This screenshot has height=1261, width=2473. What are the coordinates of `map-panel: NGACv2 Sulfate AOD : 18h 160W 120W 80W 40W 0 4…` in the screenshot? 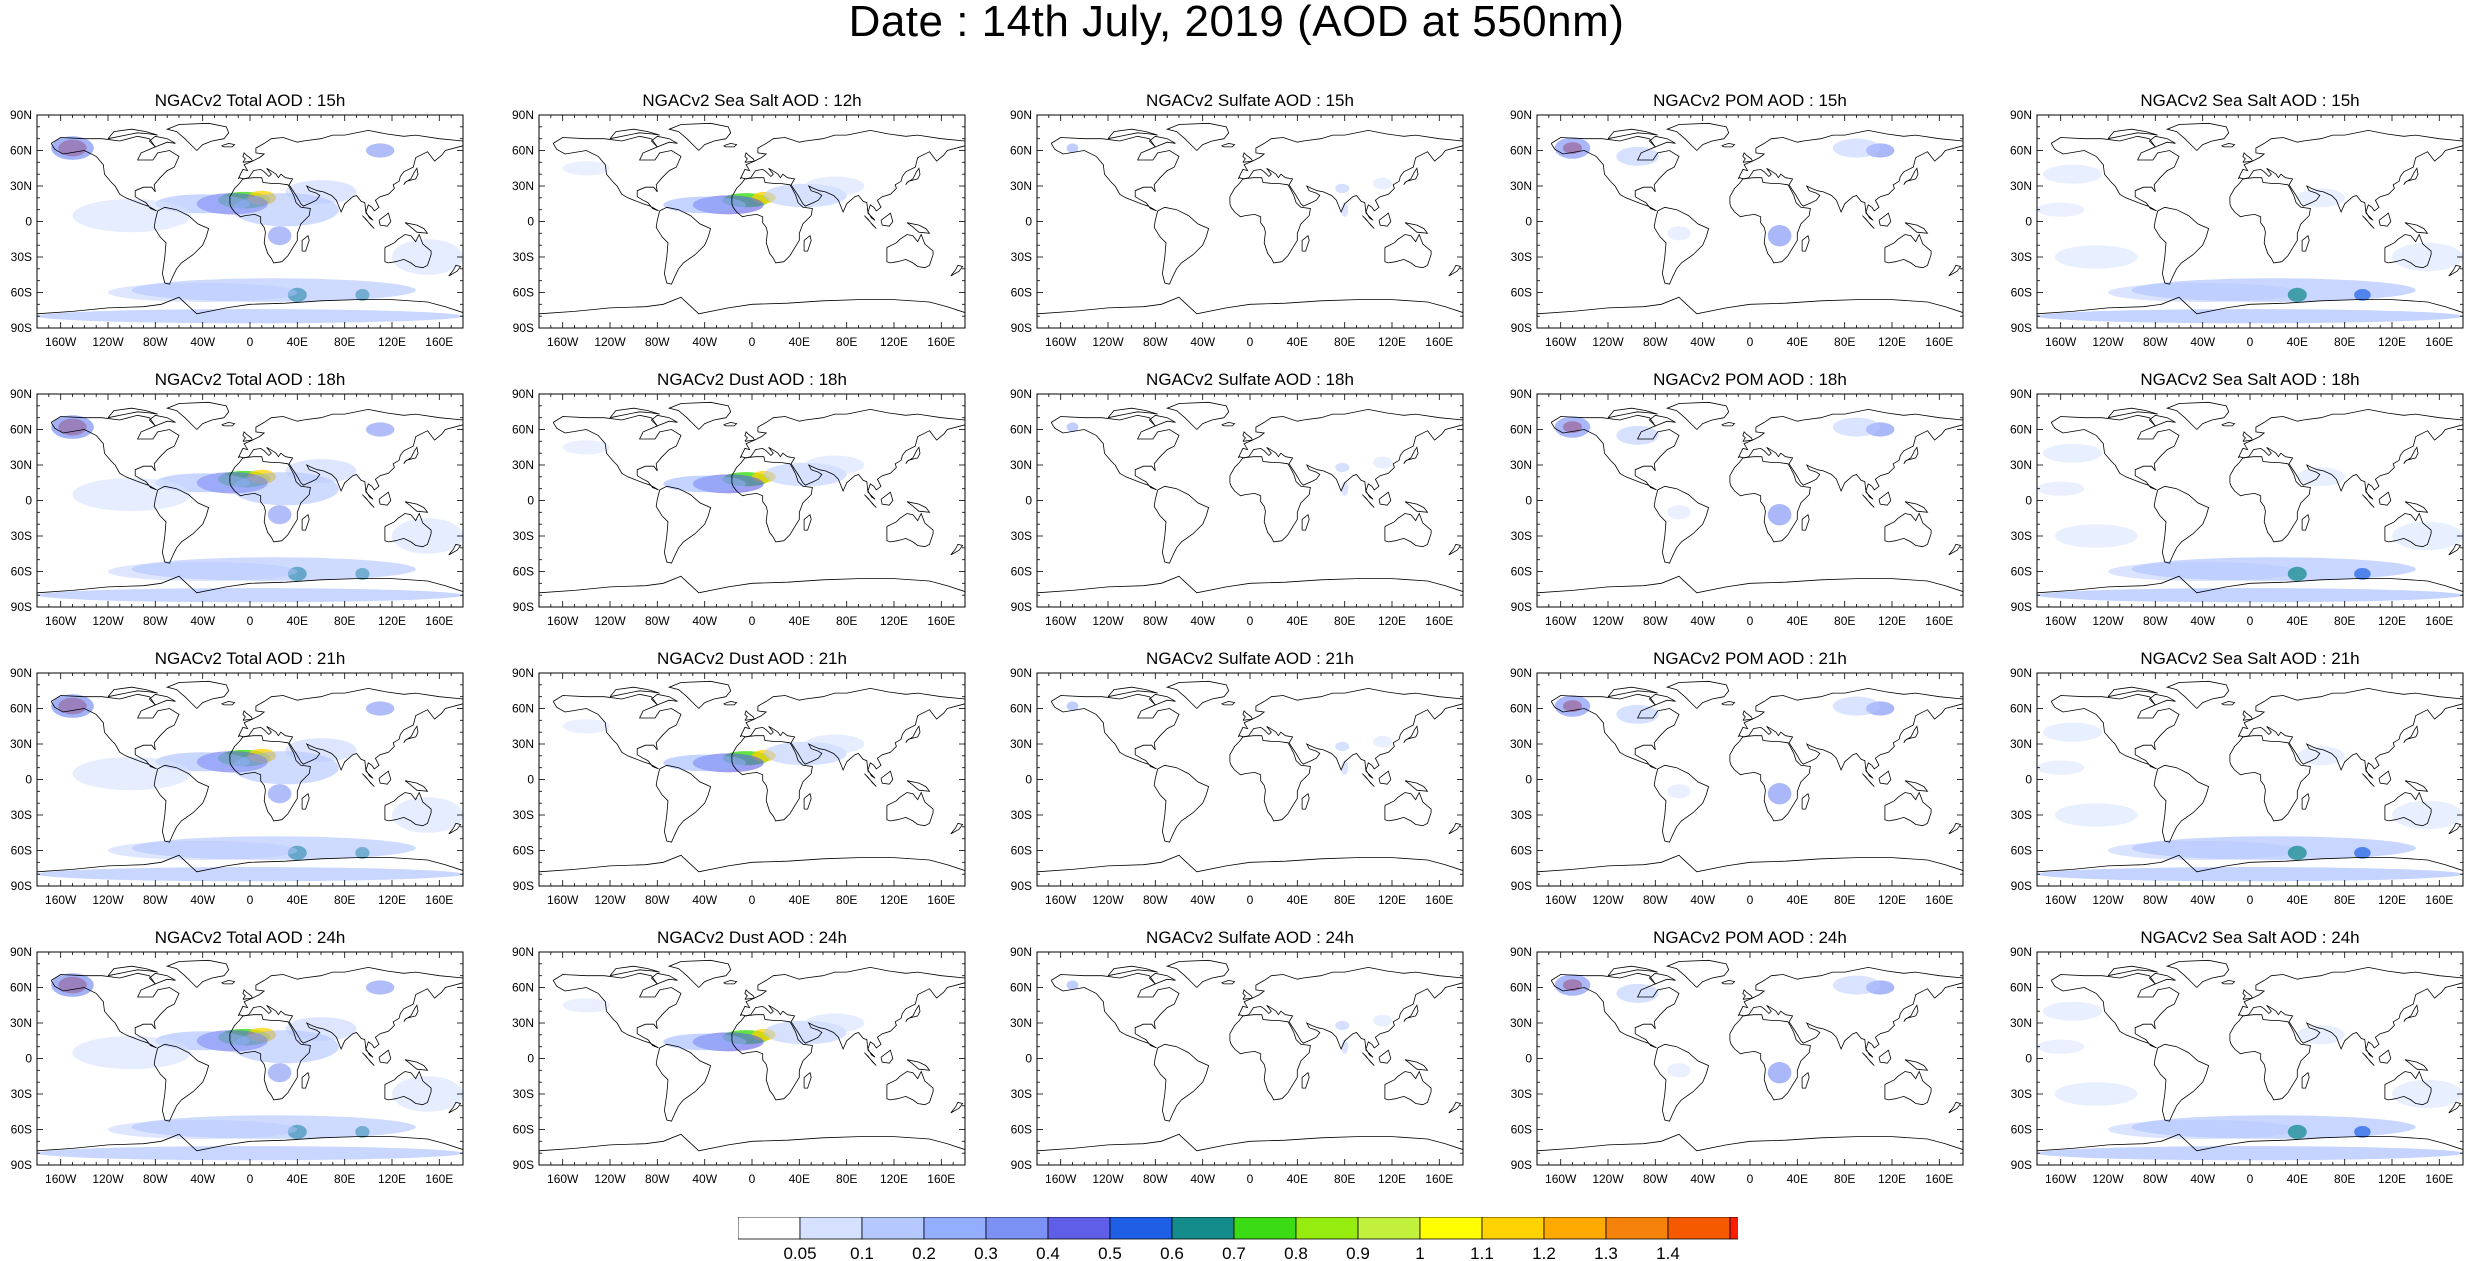 It's located at (1250, 505).